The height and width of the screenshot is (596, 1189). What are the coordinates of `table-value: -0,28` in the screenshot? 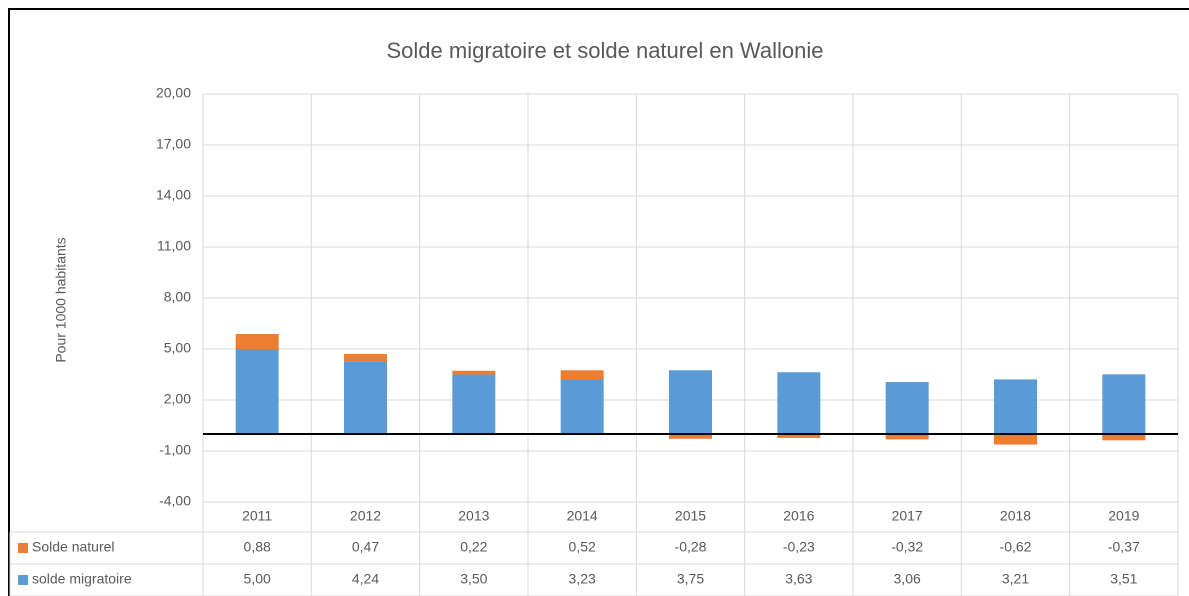 It's located at (691, 547).